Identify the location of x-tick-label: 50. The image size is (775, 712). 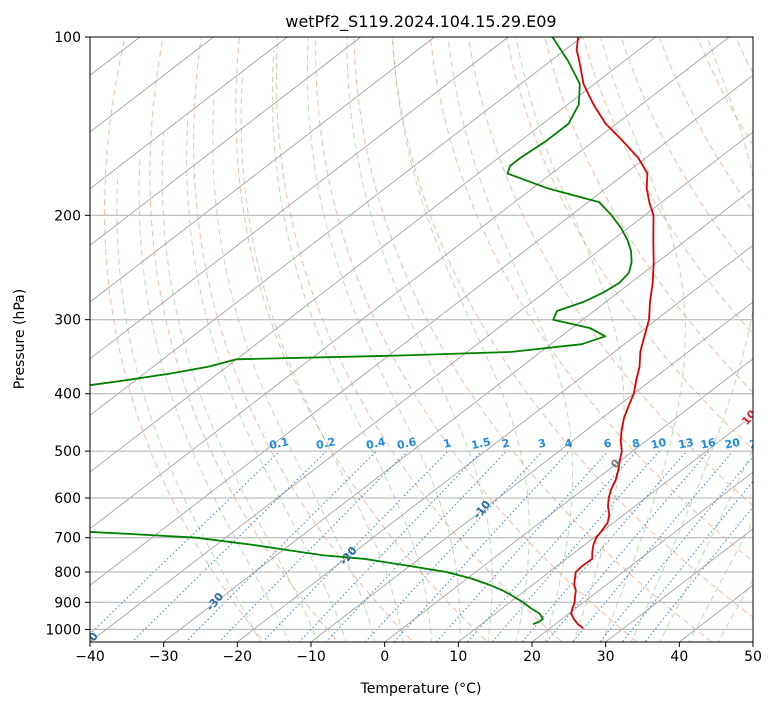
(753, 657).